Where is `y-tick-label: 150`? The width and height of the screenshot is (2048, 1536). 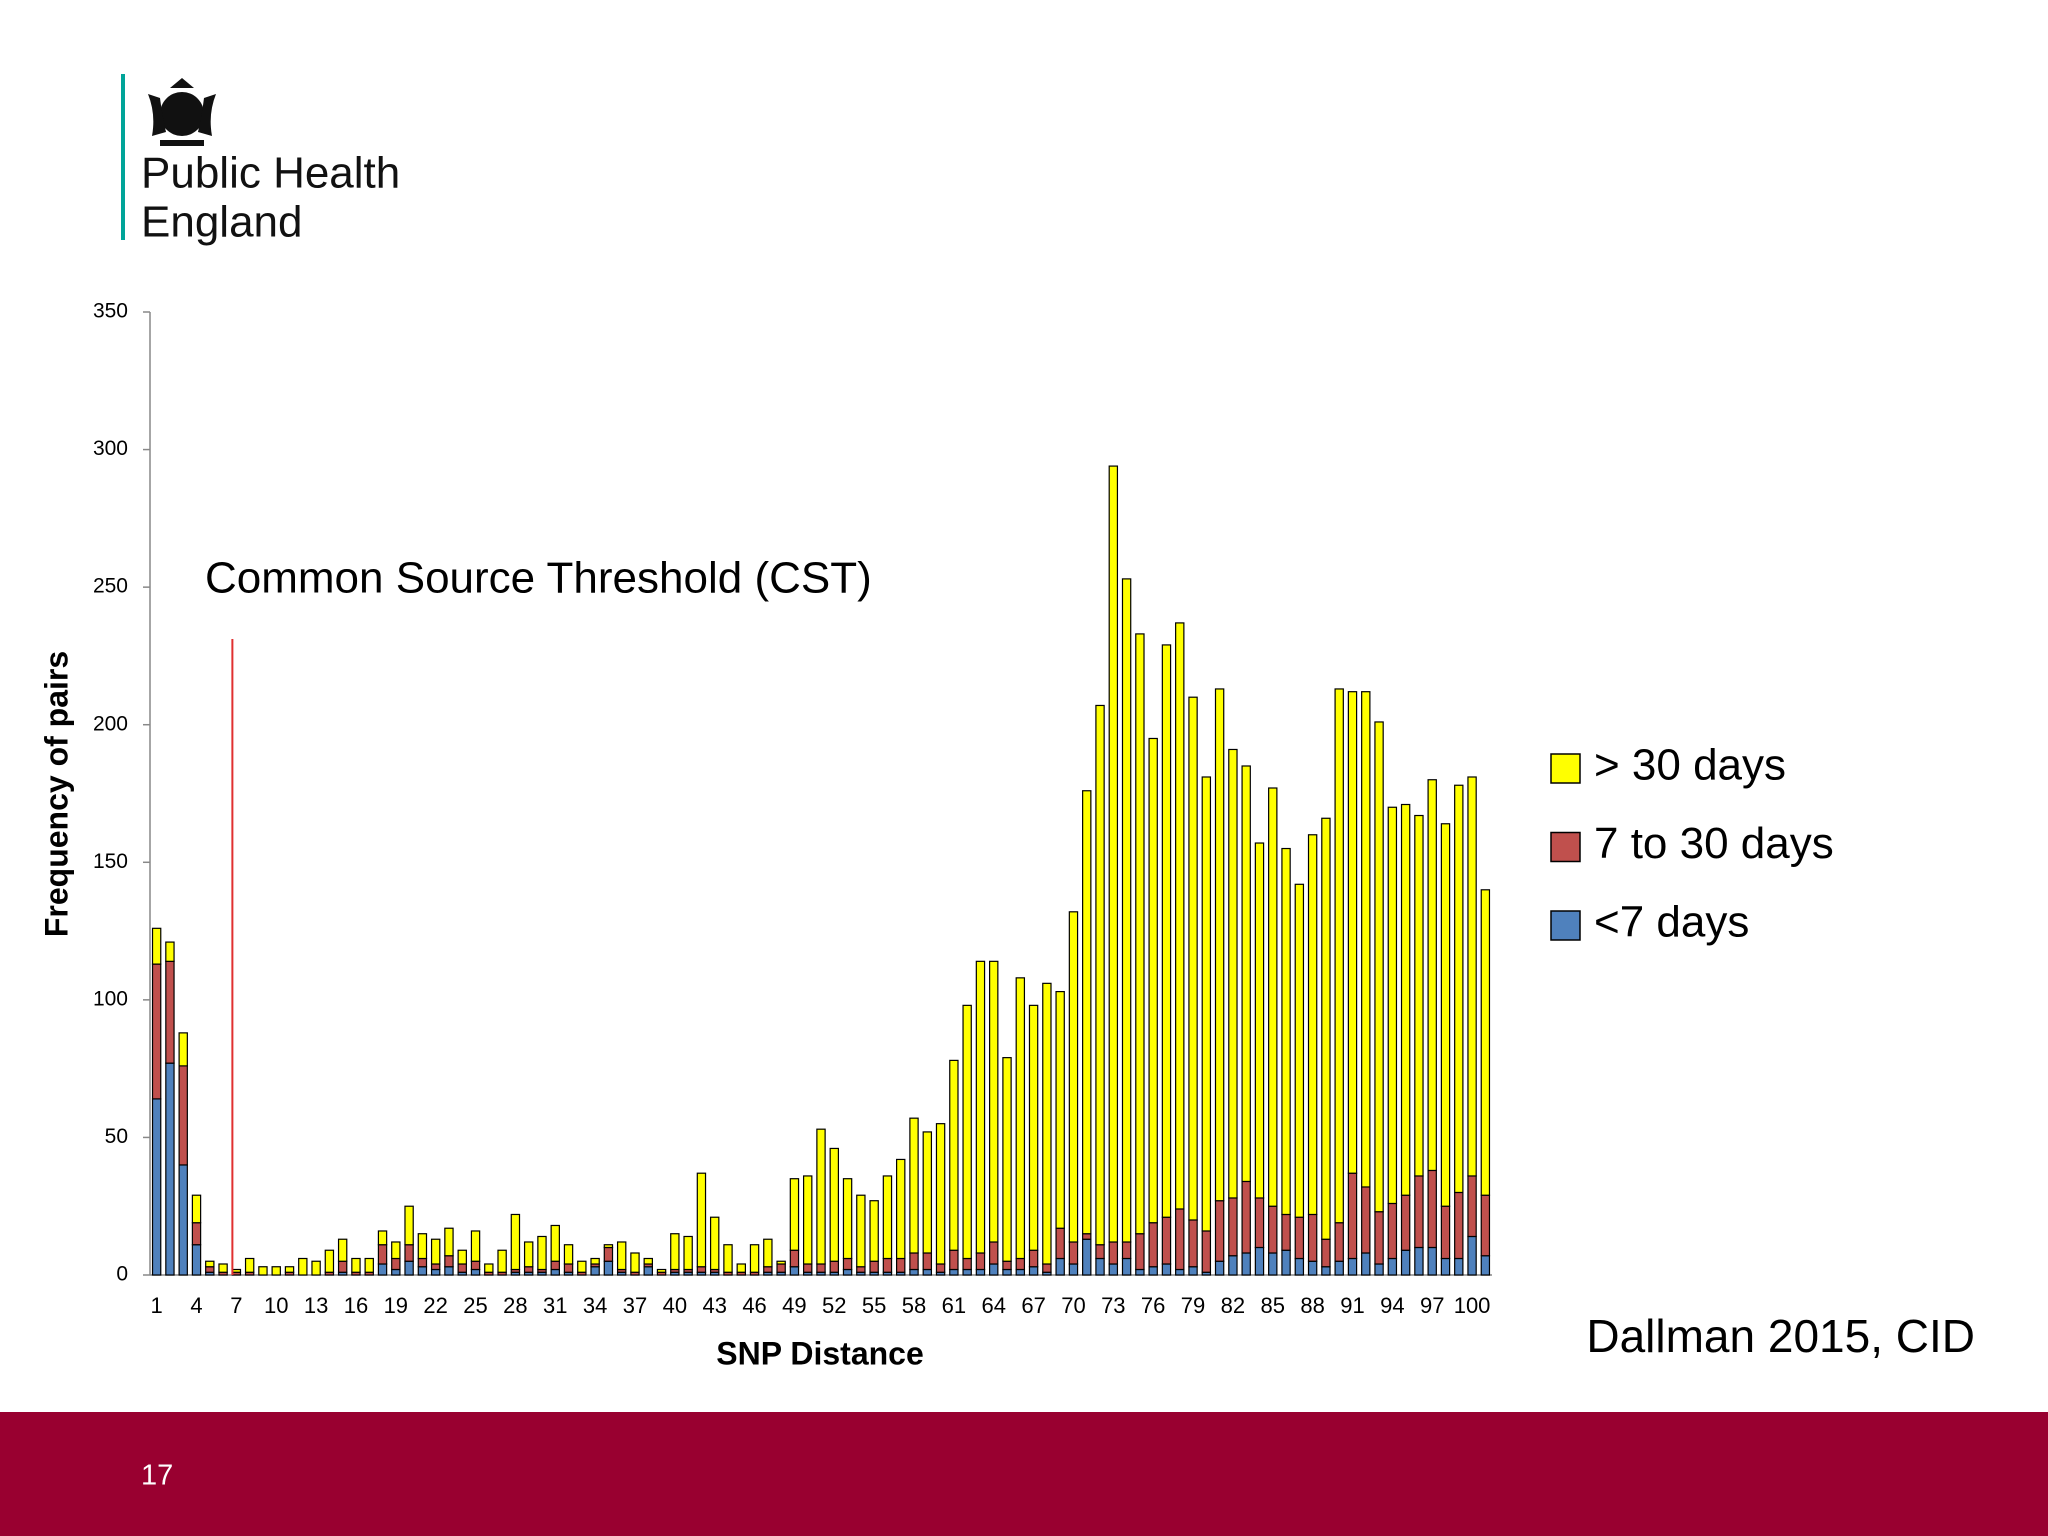 y-tick-label: 150 is located at coordinates (110, 861).